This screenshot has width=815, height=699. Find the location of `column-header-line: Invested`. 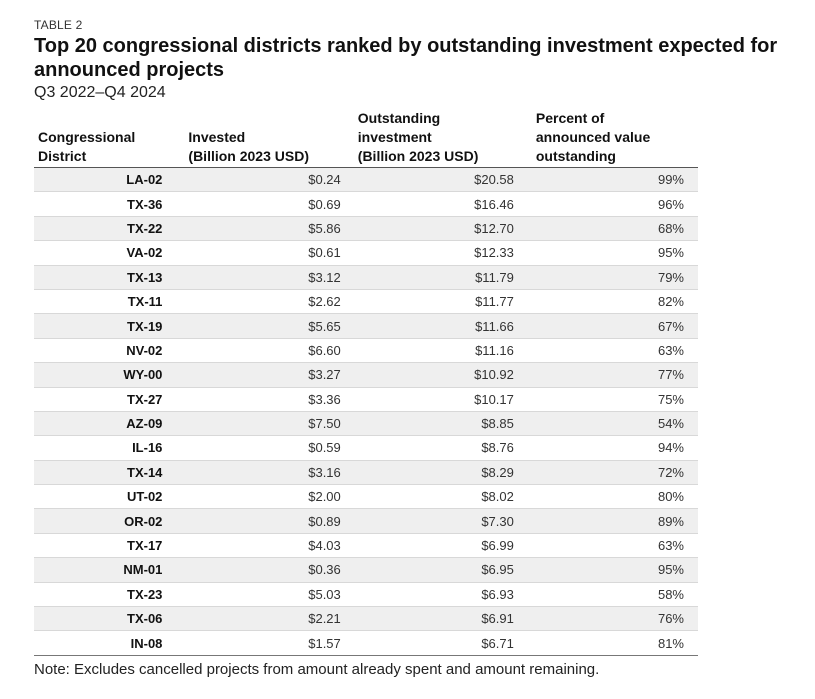

column-header-line: Invested is located at coordinates (217, 137).